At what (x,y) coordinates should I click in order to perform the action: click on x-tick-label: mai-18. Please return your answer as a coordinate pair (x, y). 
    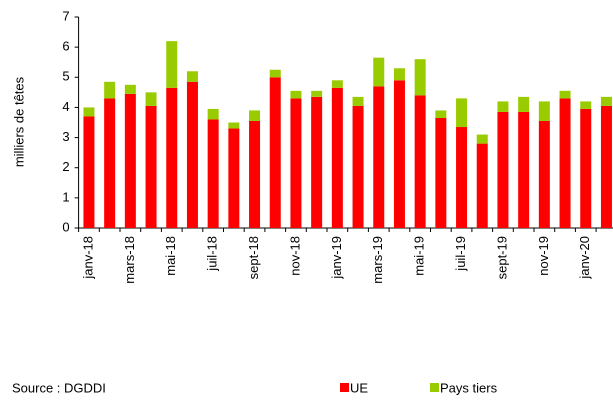
    Looking at the image, I should click on (170, 256).